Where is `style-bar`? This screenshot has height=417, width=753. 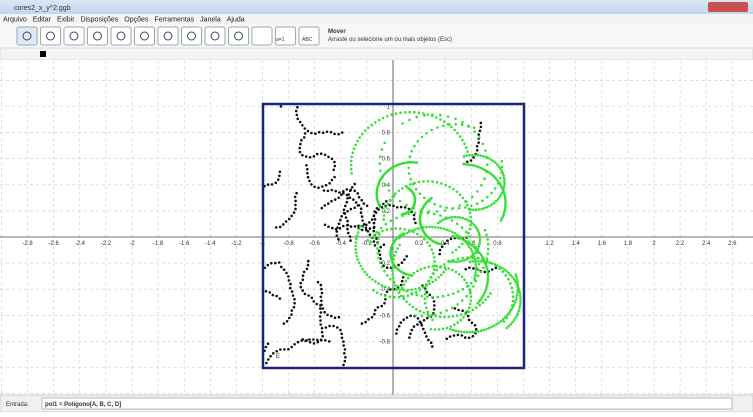
style-bar is located at coordinates (376, 54).